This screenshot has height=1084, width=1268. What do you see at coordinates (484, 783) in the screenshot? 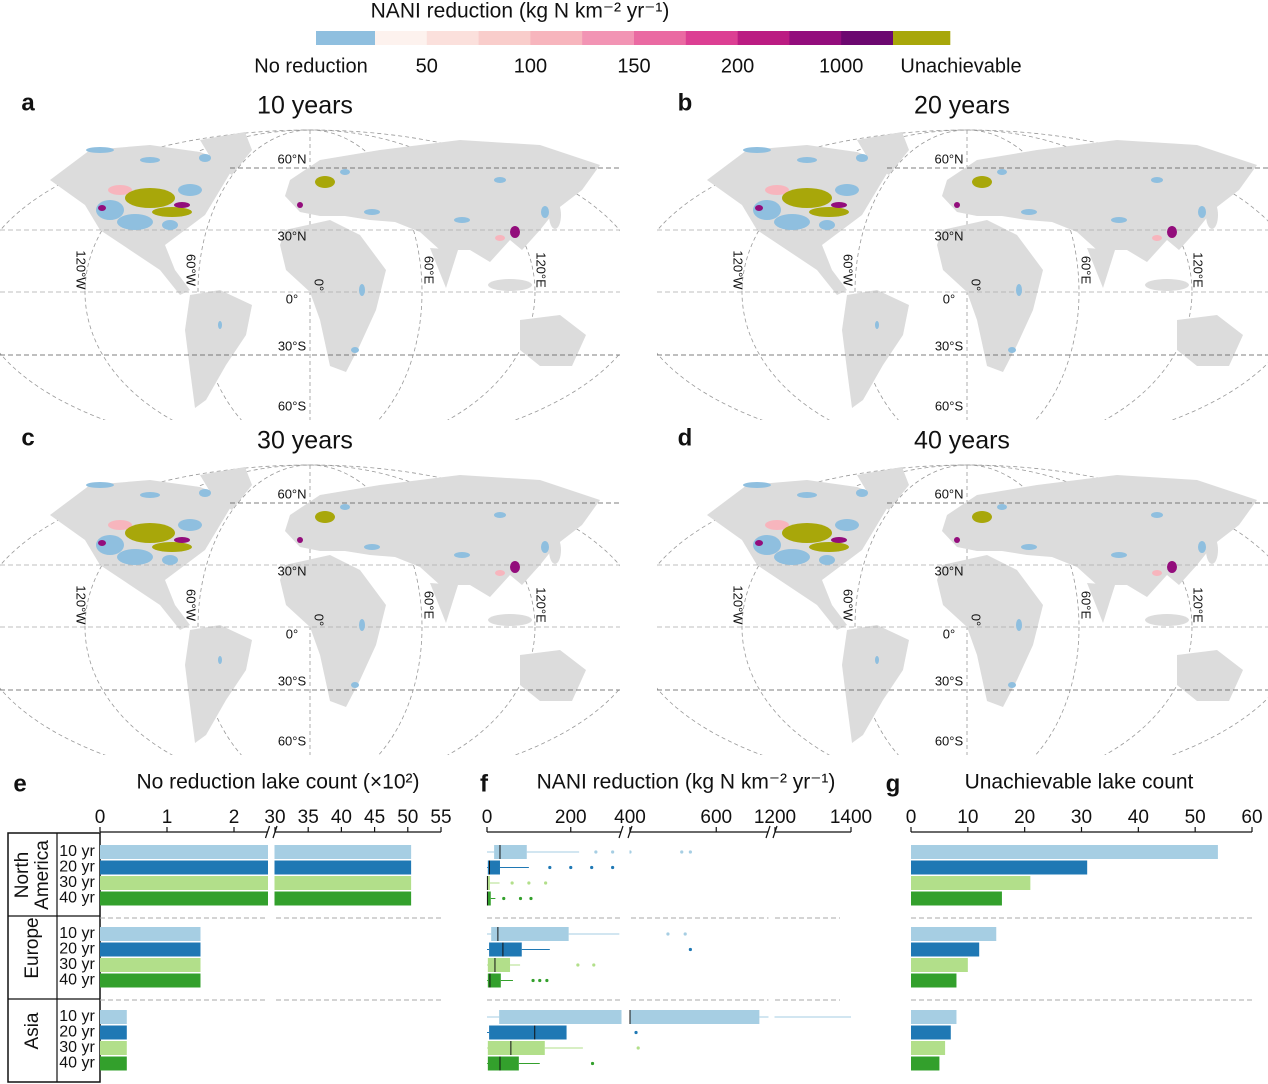
I see `panel-letter: f` at bounding box center [484, 783].